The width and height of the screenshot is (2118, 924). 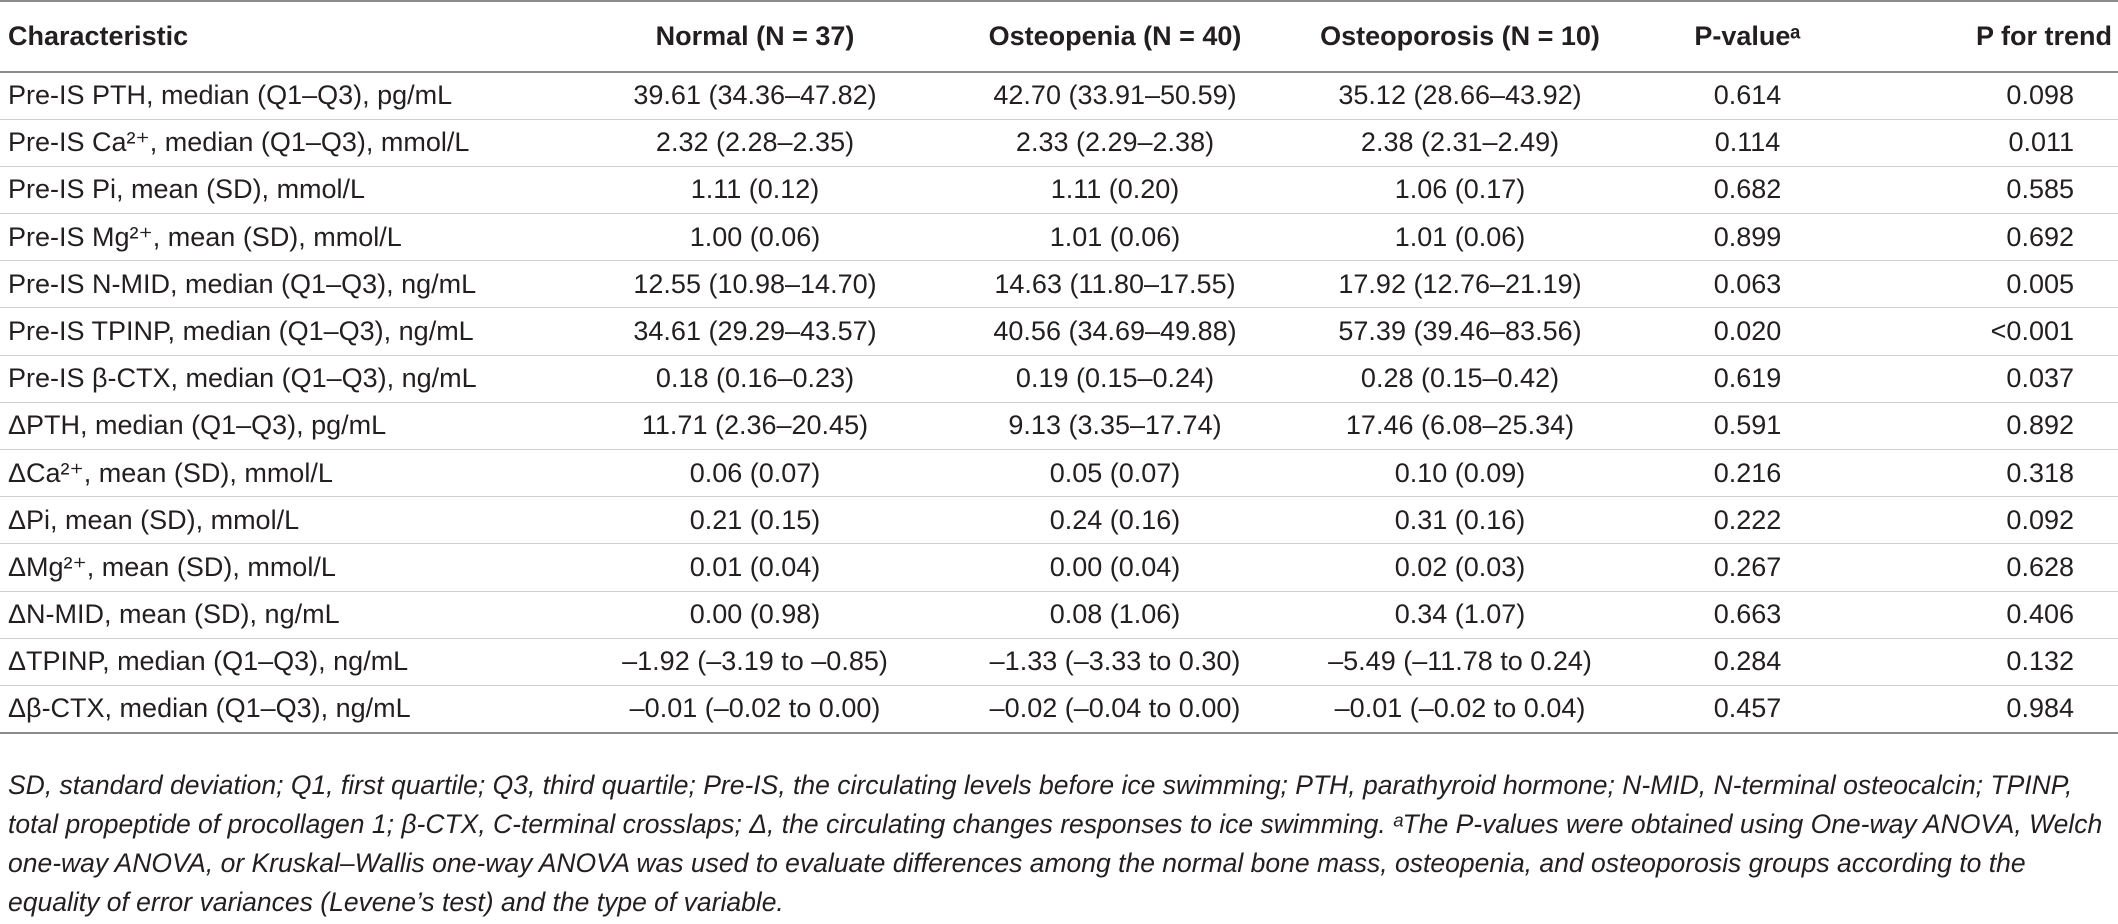 I want to click on osteopenia-cell: 9.13 (3.35–17.74), so click(x=1115, y=426).